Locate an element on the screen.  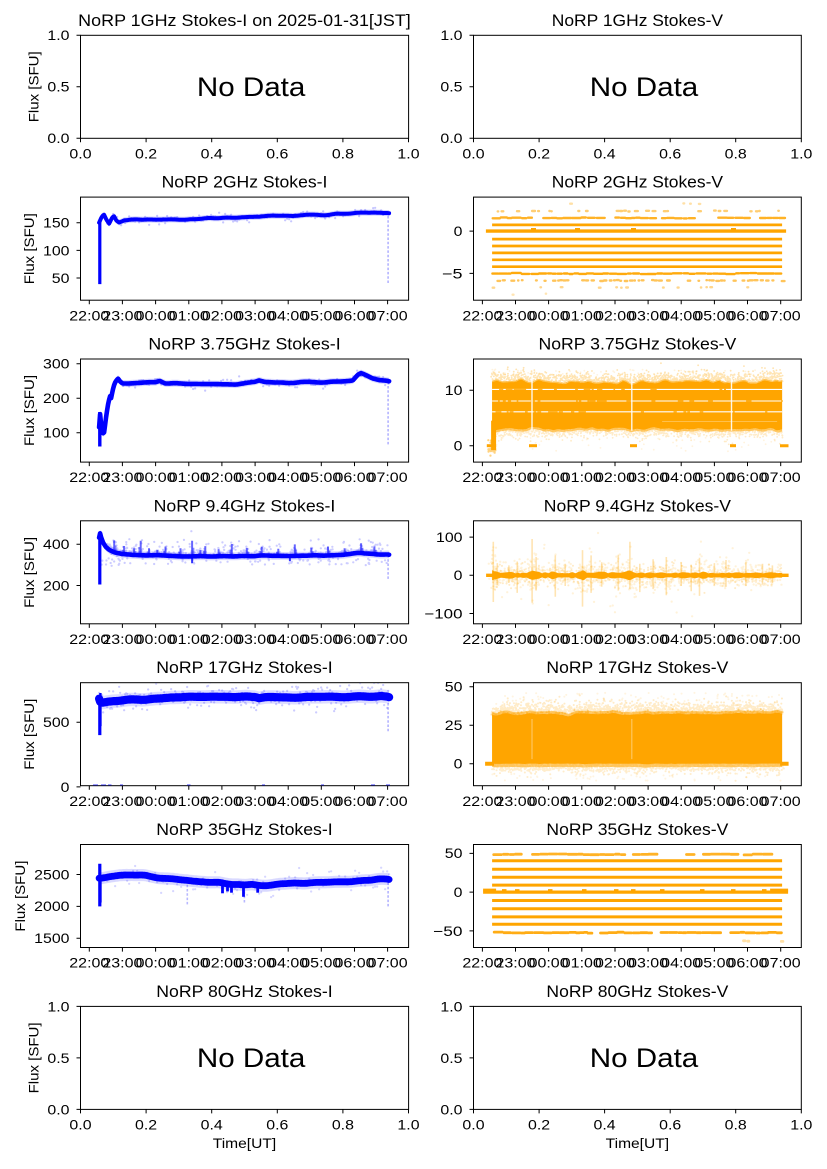
svg-text: 0.6 is located at coordinates (277, 153).